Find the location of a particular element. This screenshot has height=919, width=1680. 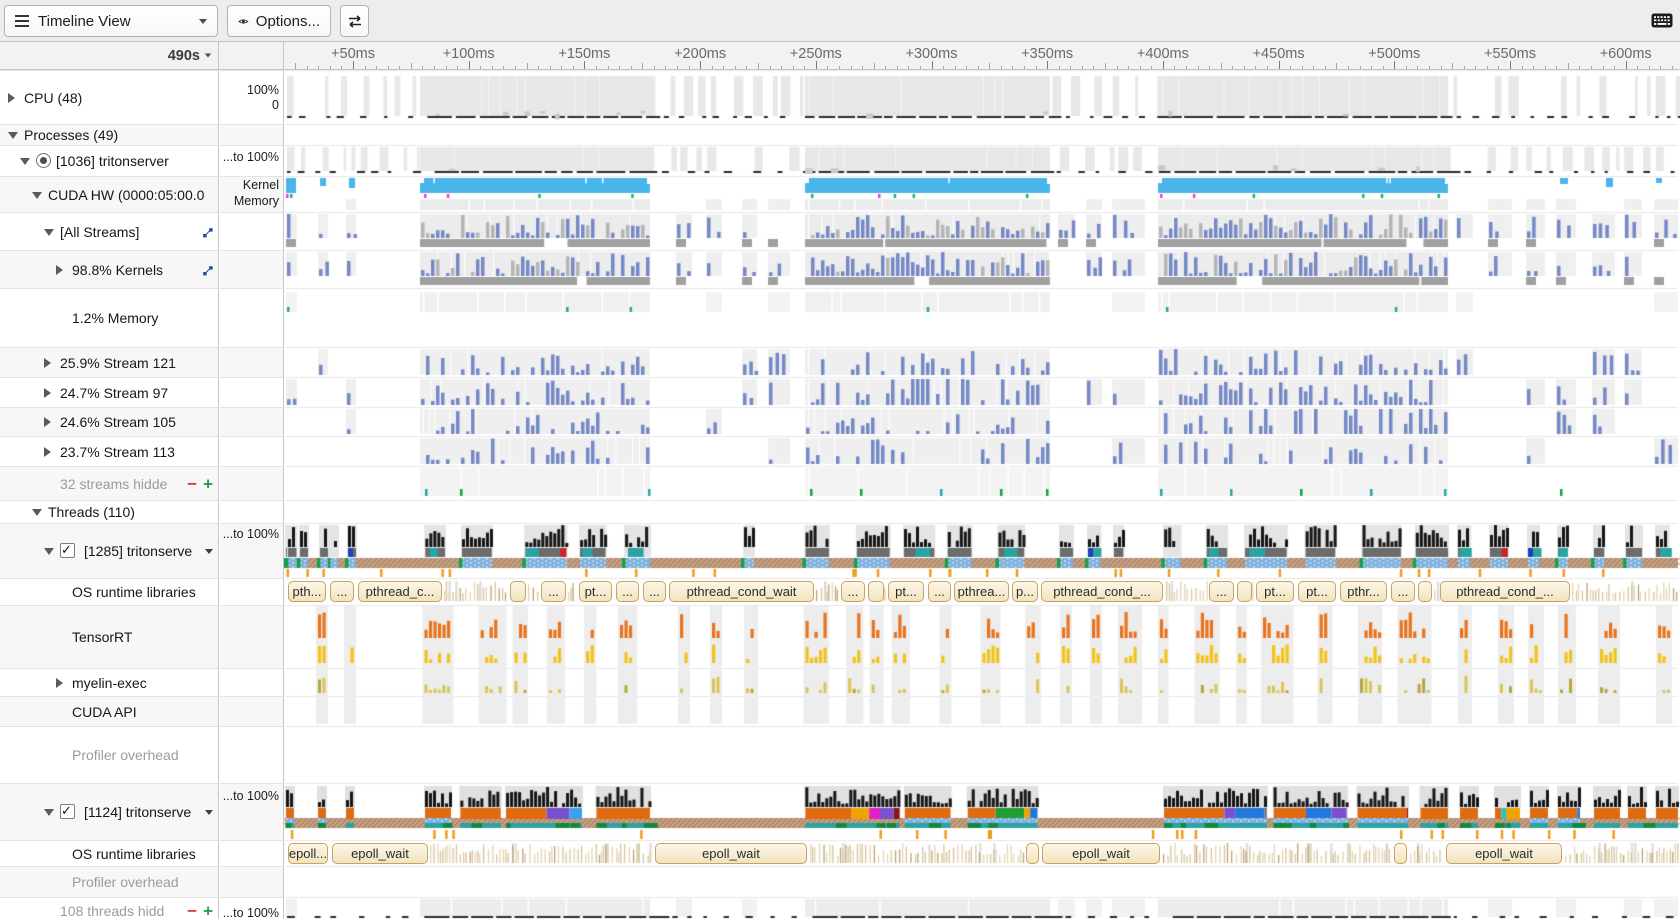

ruler-time-label: +300ms is located at coordinates (931, 54).